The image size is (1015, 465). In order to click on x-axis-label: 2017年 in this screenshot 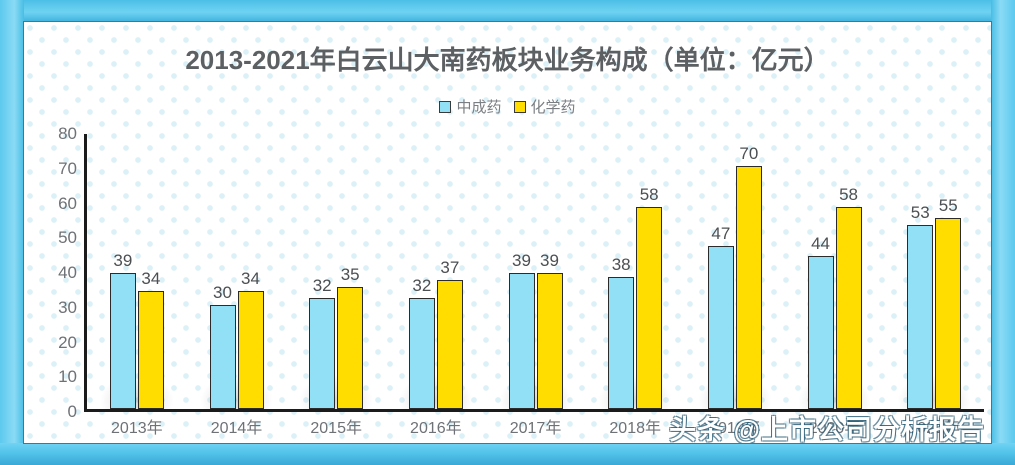, I will do `click(535, 428)`.